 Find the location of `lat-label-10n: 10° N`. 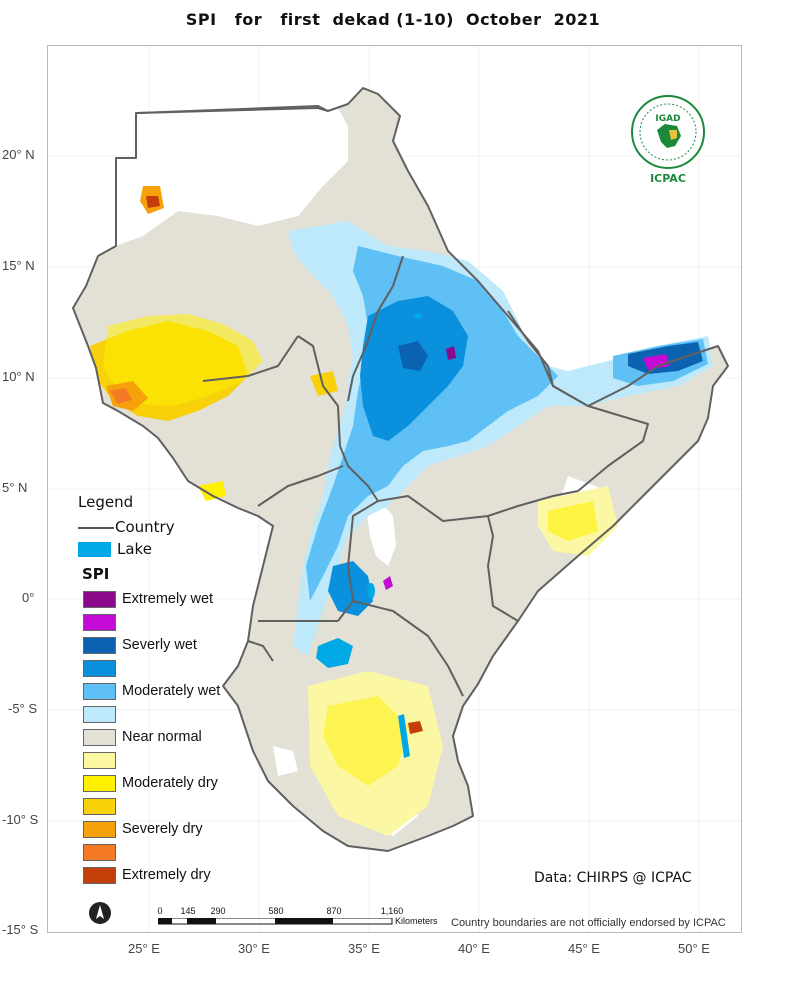

lat-label-10n: 10° N is located at coordinates (18, 376).